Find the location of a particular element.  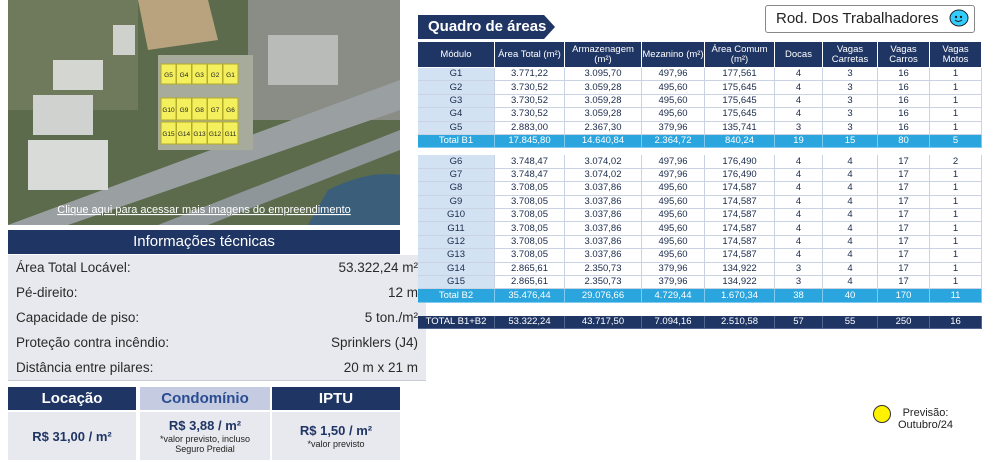

legend-marker is located at coordinates (882, 414).